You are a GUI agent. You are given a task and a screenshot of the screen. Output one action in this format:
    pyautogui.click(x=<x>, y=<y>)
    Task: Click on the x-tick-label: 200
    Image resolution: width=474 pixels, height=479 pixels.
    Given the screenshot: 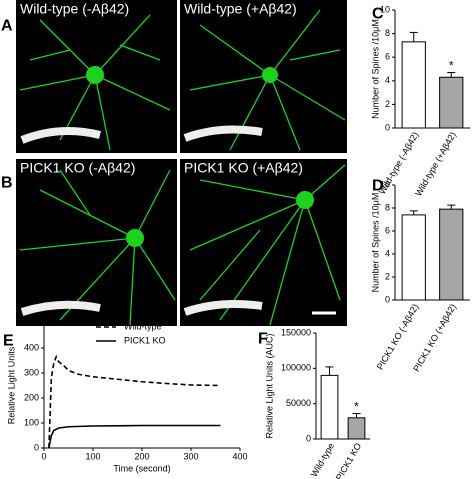 What is the action you would take?
    pyautogui.click(x=141, y=456)
    